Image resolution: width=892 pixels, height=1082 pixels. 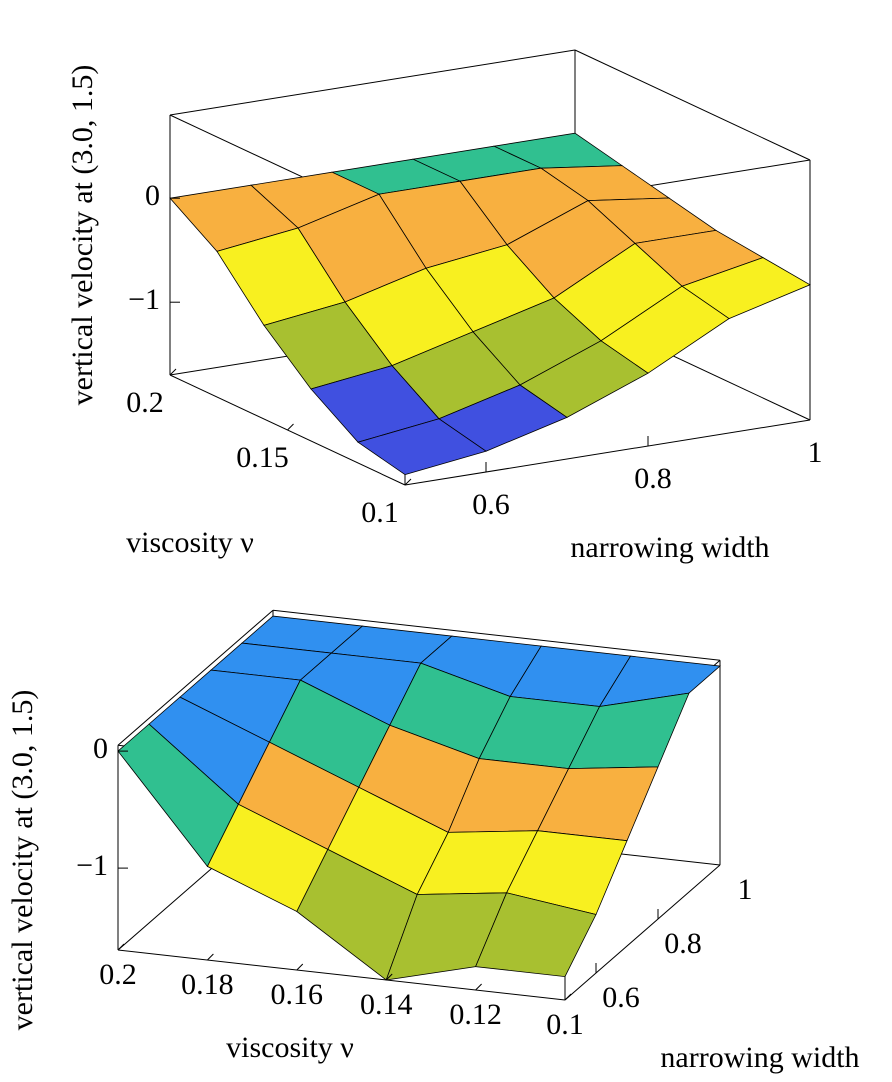 What do you see at coordinates (475, 1014) in the screenshot?
I see `y-tick-label: 0.12` at bounding box center [475, 1014].